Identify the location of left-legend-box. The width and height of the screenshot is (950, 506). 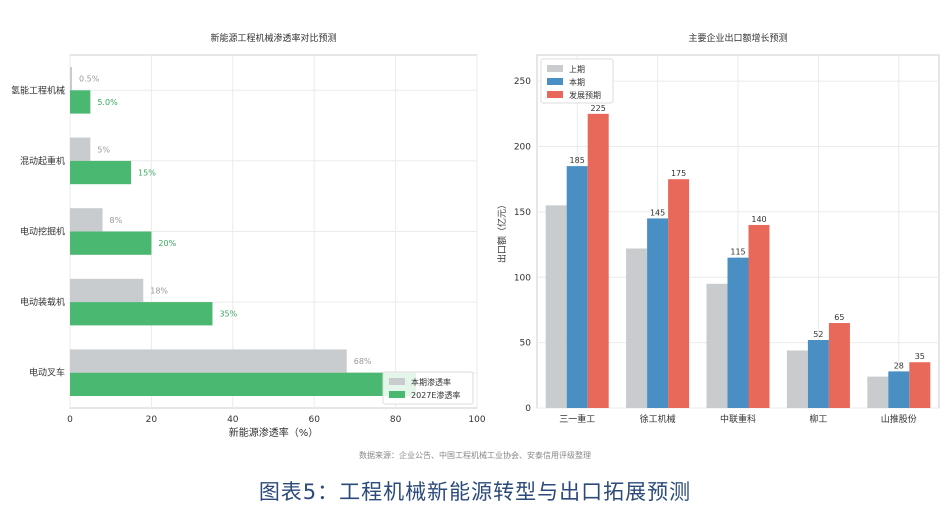
(428, 388).